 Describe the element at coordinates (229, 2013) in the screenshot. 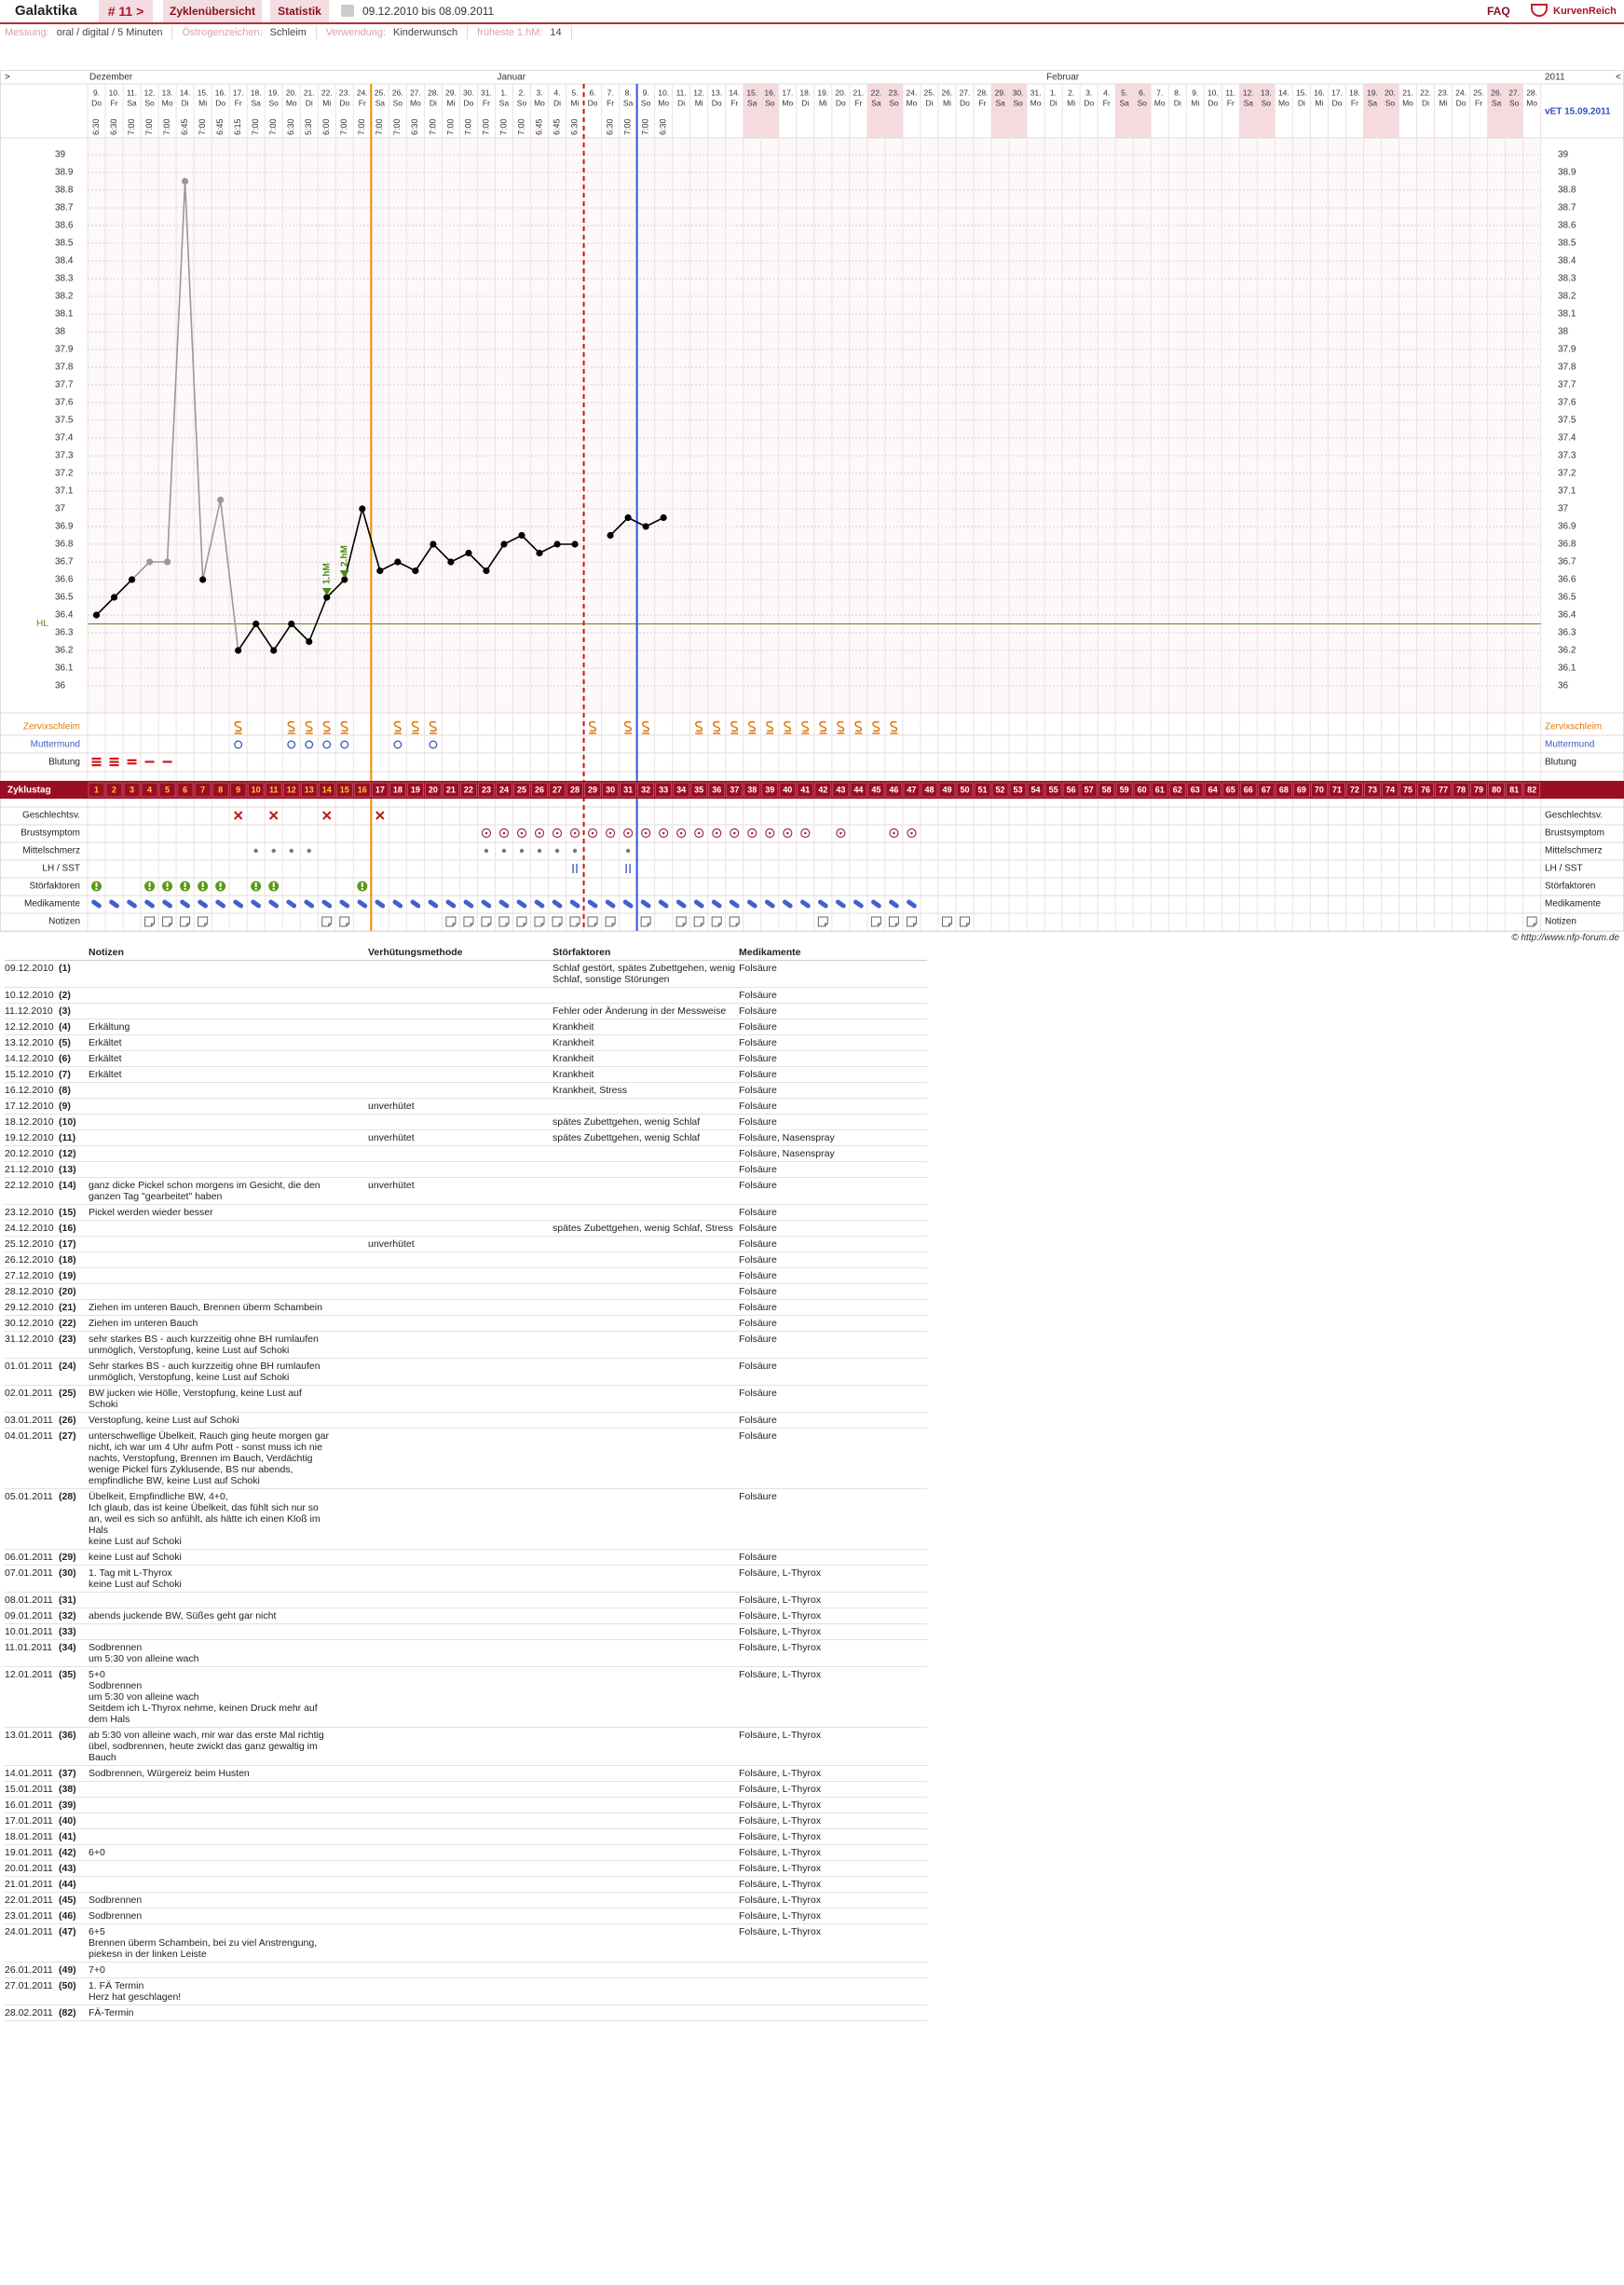

I see `note-cell: FÄ-Termin` at that location.